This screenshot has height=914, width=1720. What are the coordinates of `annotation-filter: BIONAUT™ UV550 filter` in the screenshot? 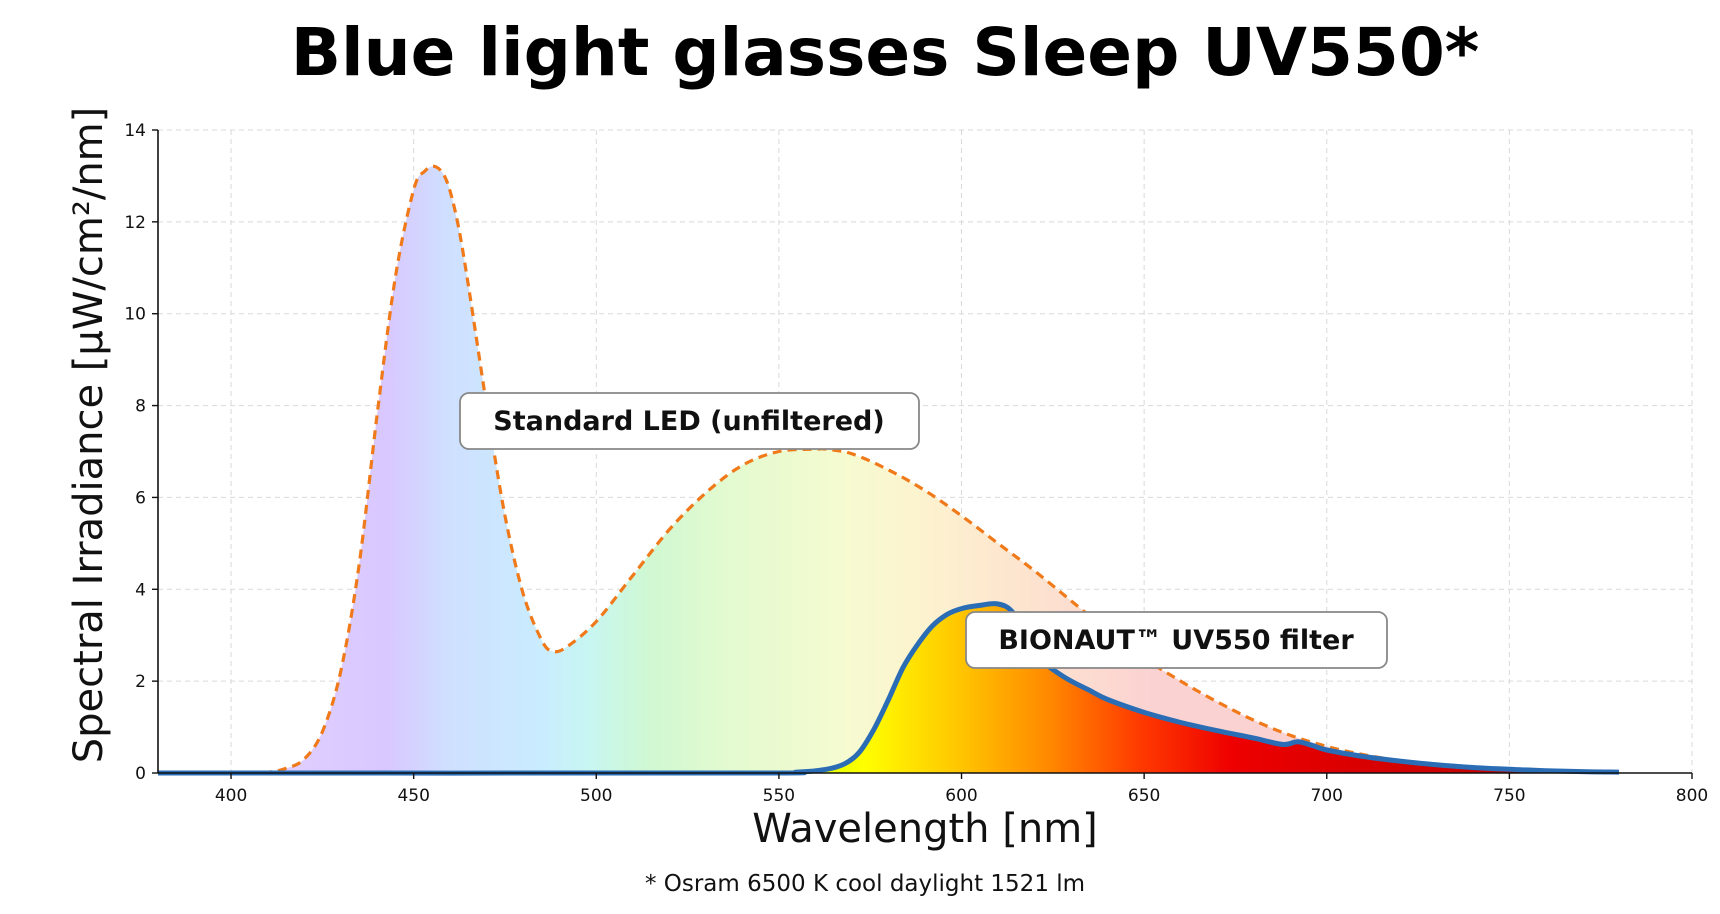 It's located at (1176, 640).